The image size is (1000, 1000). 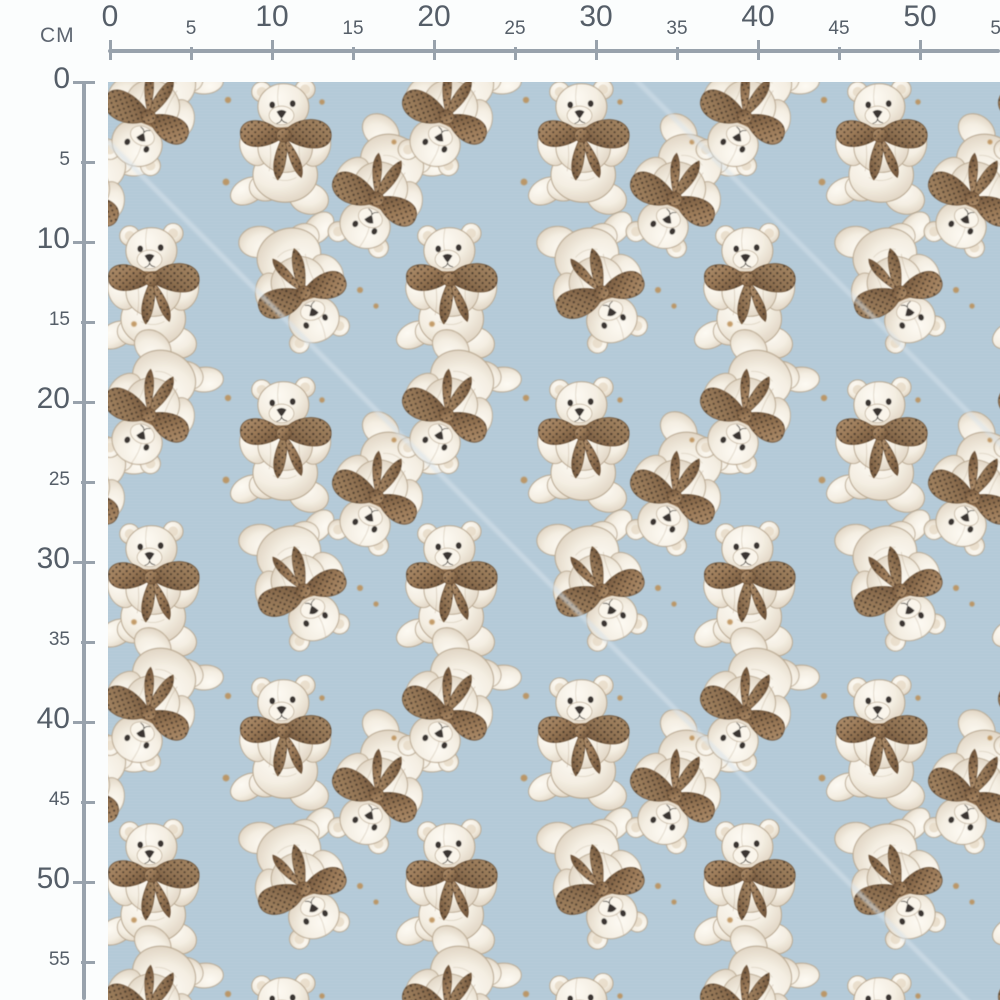 What do you see at coordinates (554, 51) in the screenshot?
I see `horizontal-ruler-rail` at bounding box center [554, 51].